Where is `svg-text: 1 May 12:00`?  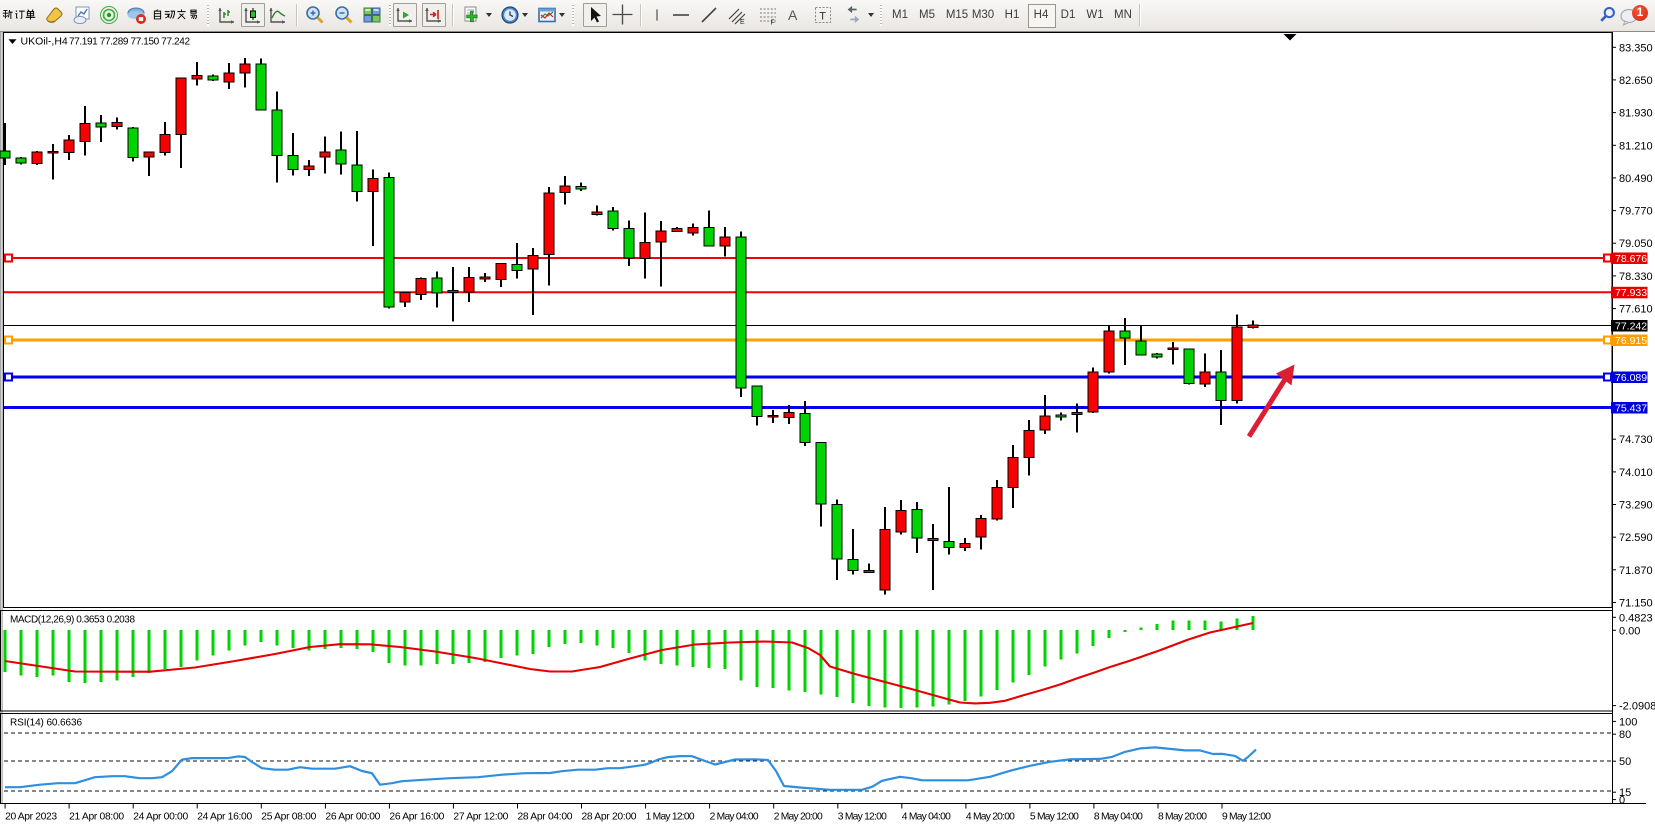
svg-text: 1 May 12:00 is located at coordinates (670, 817).